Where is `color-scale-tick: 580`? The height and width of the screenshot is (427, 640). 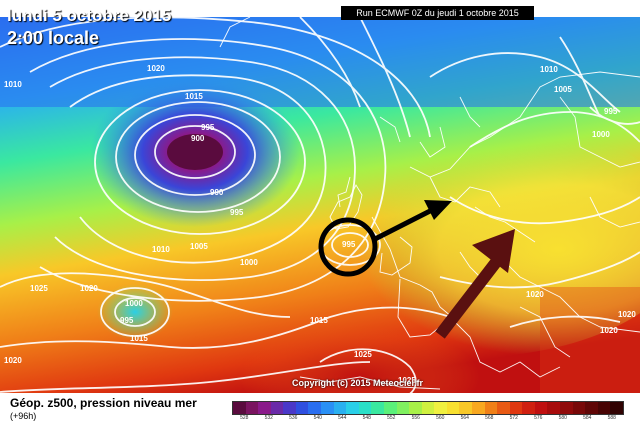
color-scale-tick: 580 is located at coordinates (562, 418).